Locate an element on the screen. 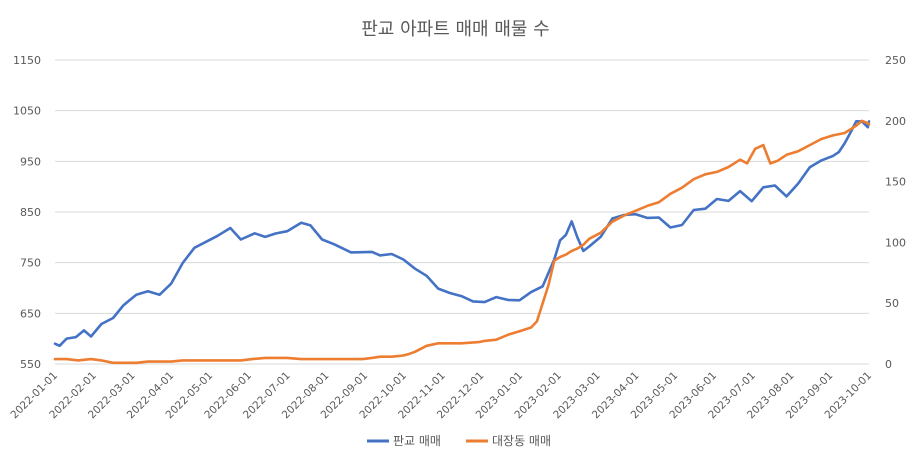  legend: 판교 매매 대장동 매매 is located at coordinates (459, 441).